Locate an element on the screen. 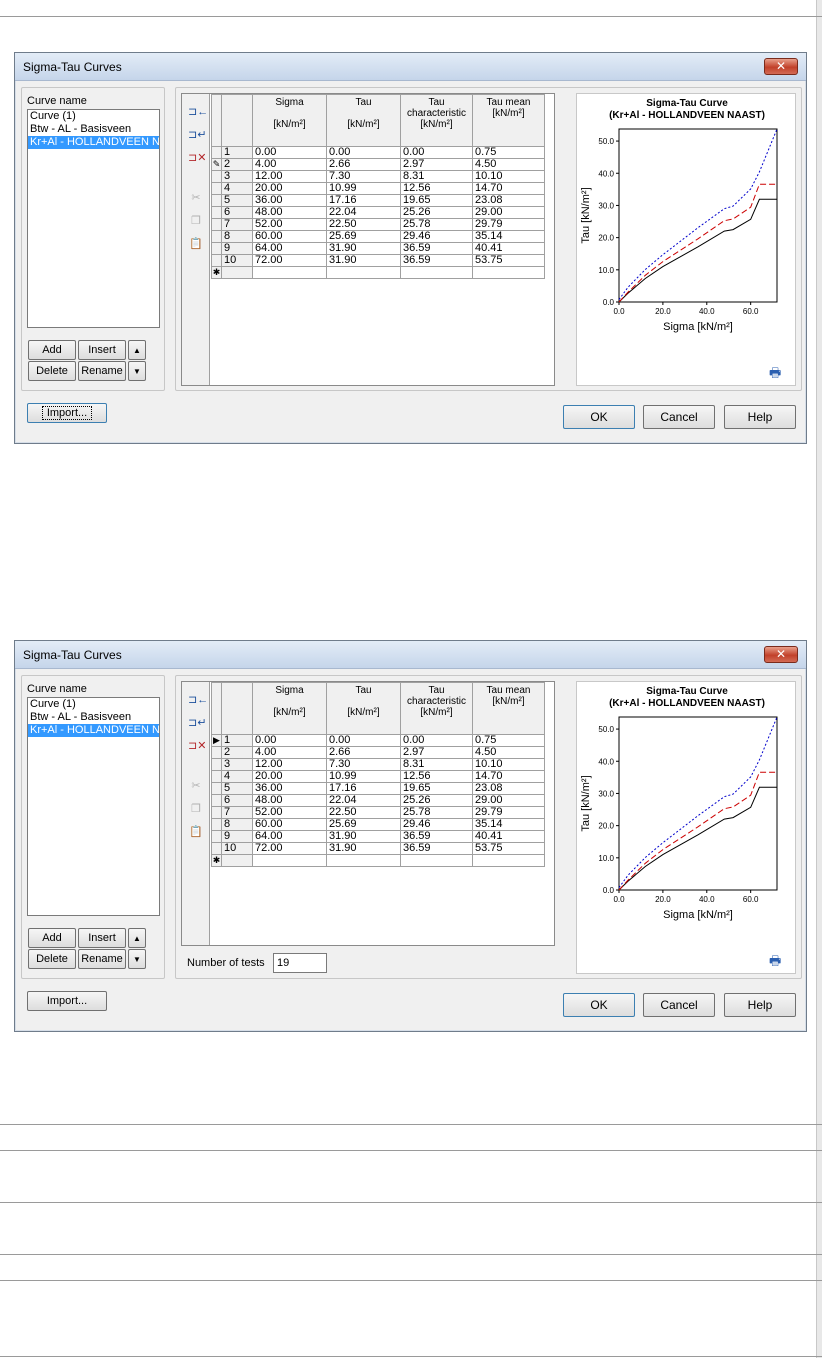 The image size is (822, 1358). cut-icon: ✂ is located at coordinates (196, 198).